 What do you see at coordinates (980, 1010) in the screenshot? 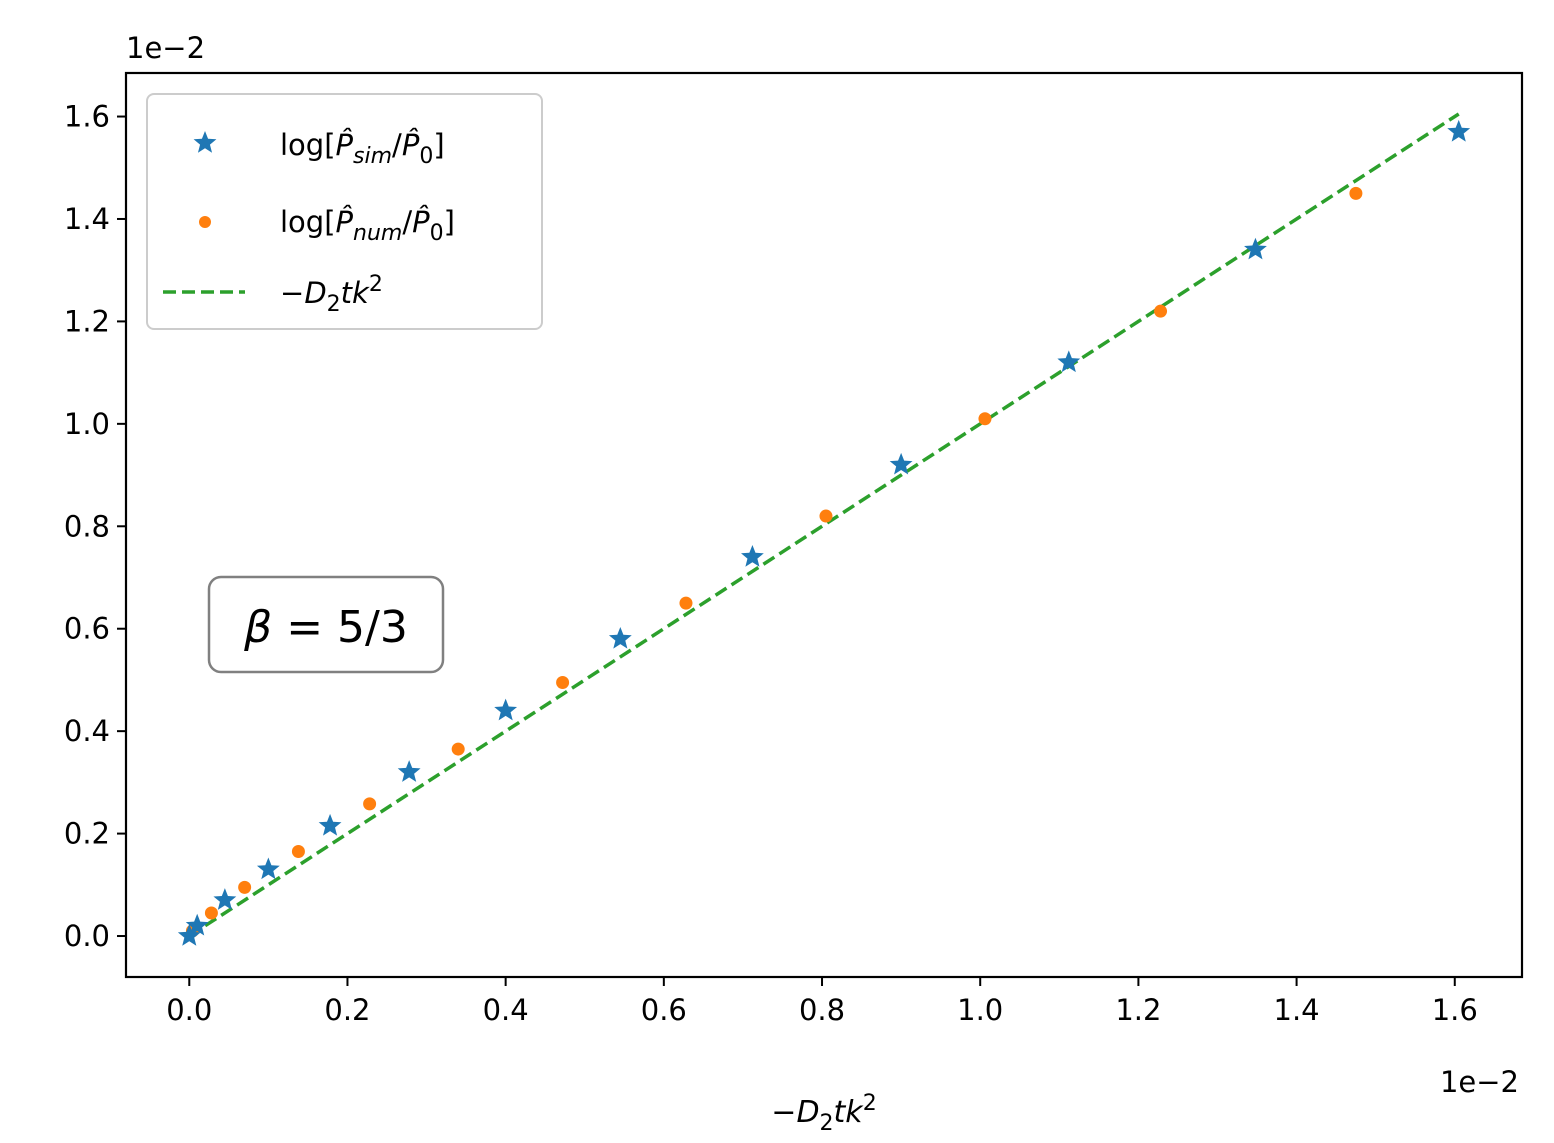
I see `x-tick-label: 1.0` at bounding box center [980, 1010].